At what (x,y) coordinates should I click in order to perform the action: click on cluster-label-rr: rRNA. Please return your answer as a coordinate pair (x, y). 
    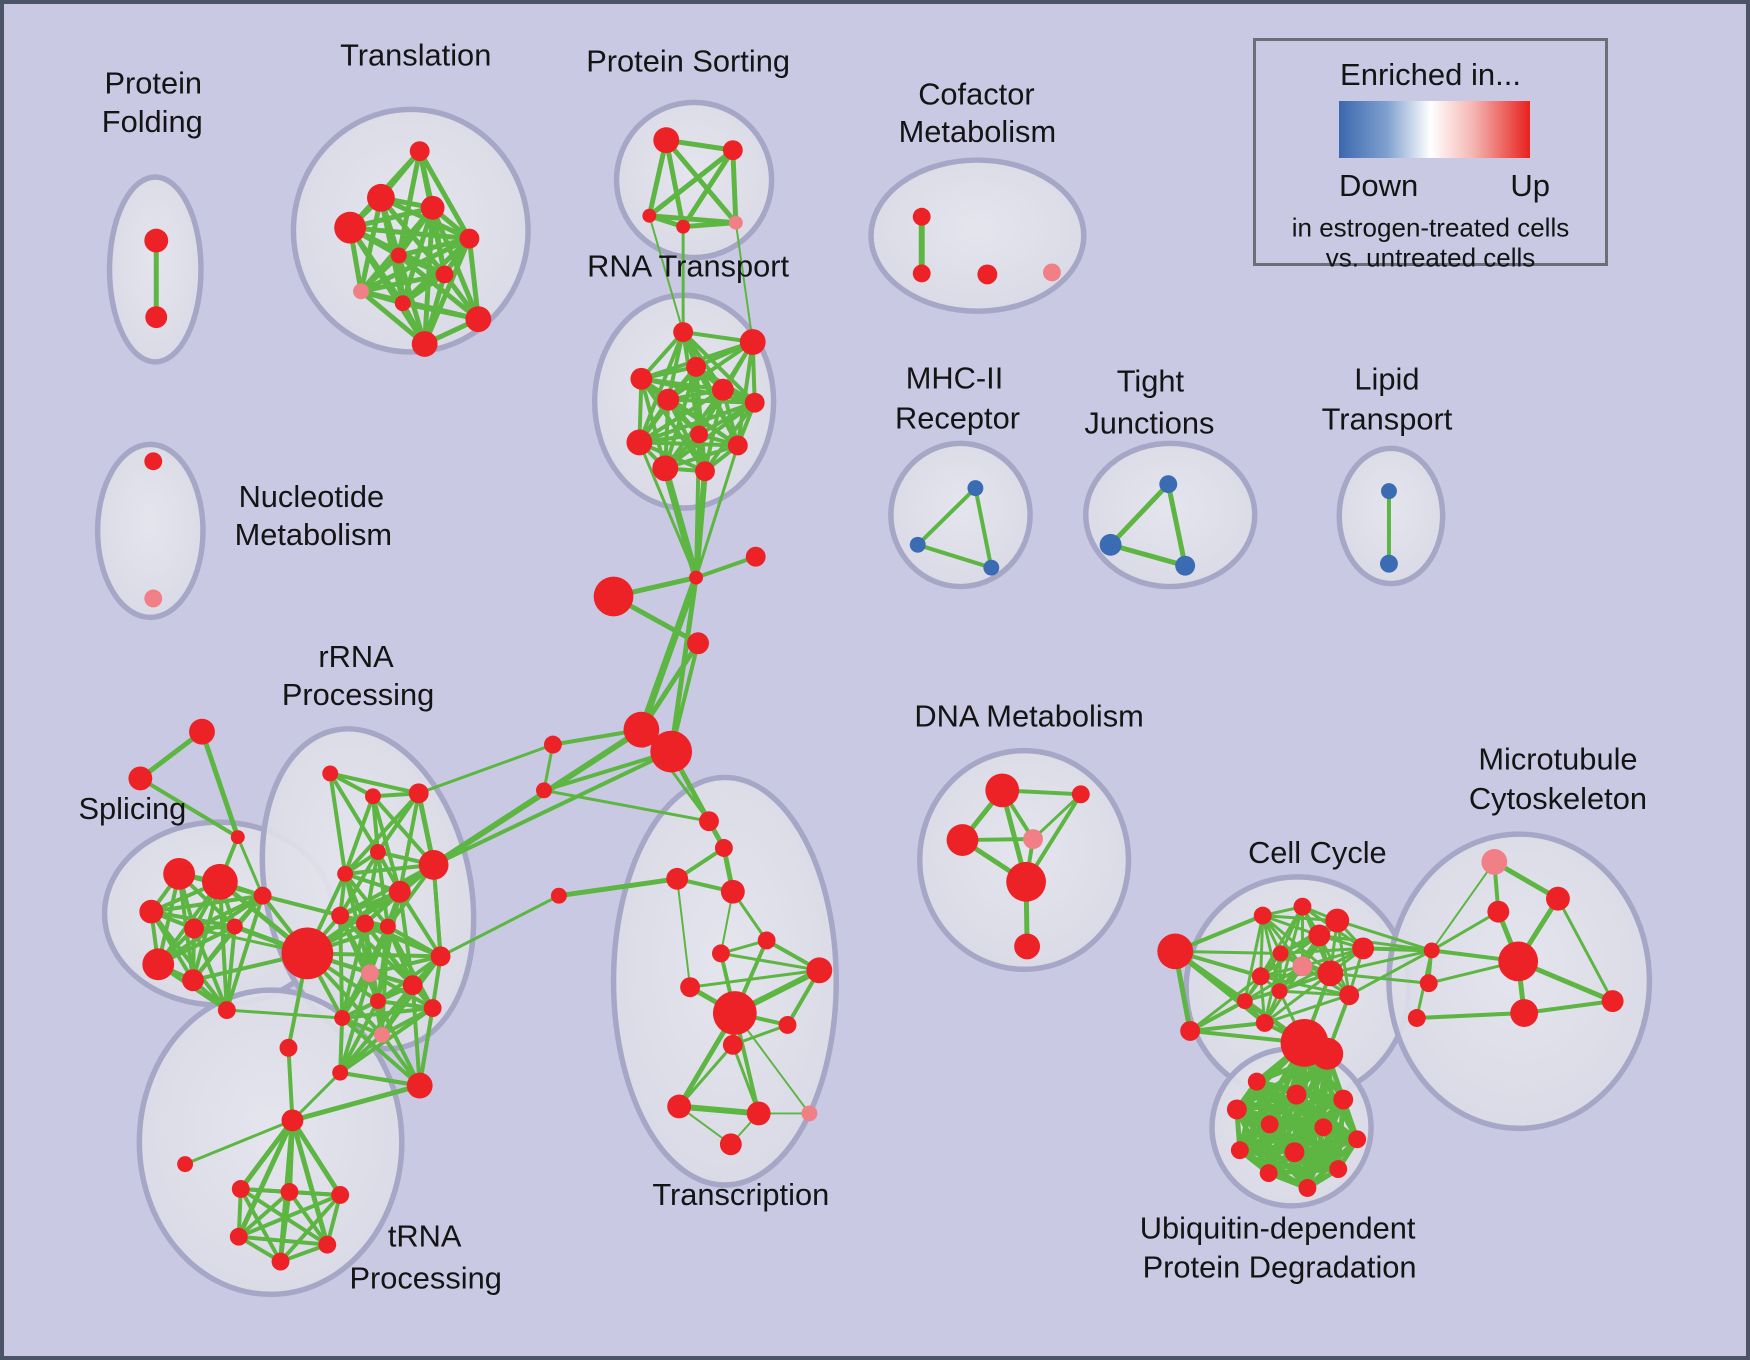
    Looking at the image, I should click on (356, 656).